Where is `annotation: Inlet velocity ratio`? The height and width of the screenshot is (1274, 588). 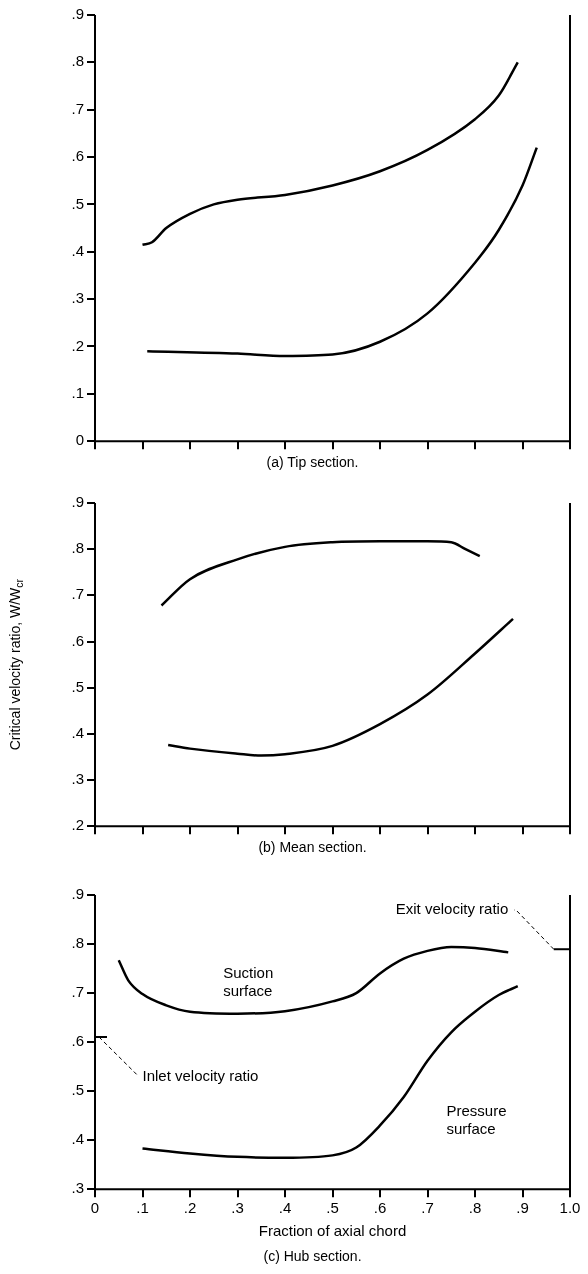 annotation: Inlet velocity ratio is located at coordinates (200, 1075).